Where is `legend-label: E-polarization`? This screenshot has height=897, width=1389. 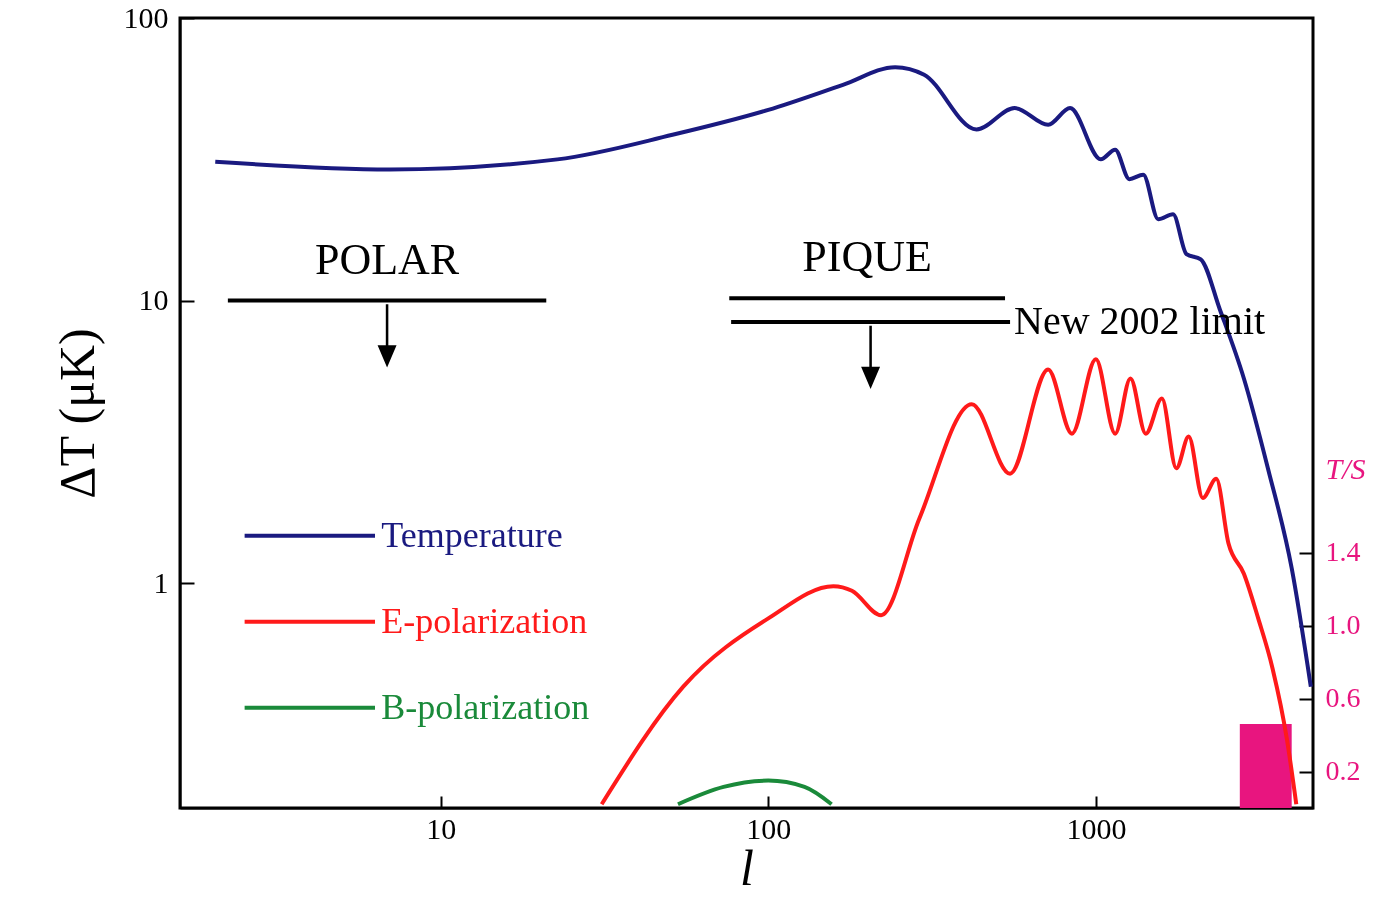 legend-label: E-polarization is located at coordinates (484, 620).